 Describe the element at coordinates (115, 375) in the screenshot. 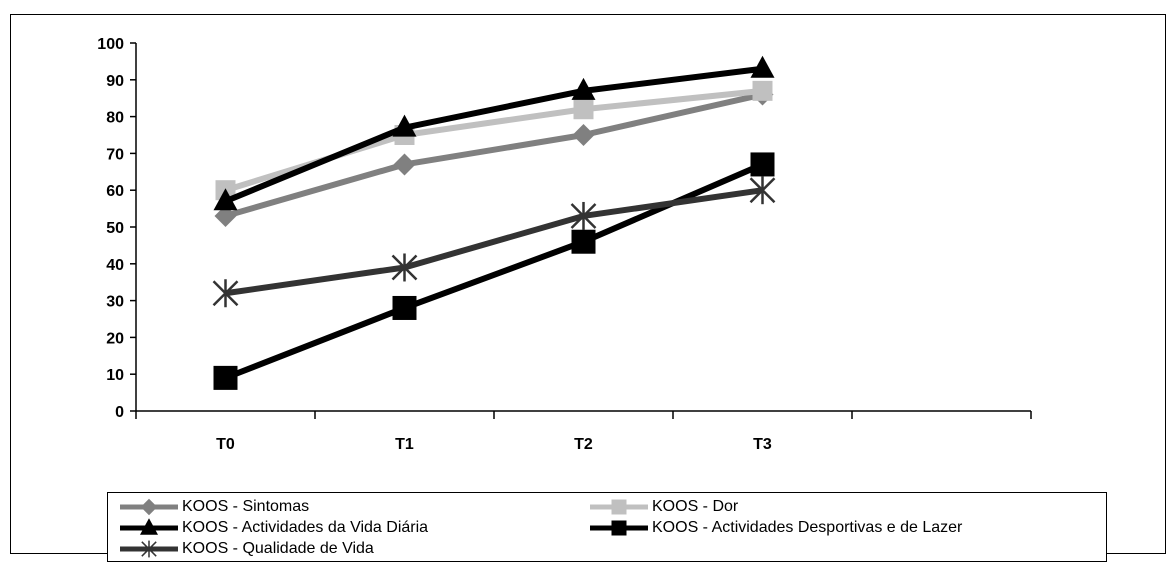

I see `y-tick-label: 10` at that location.